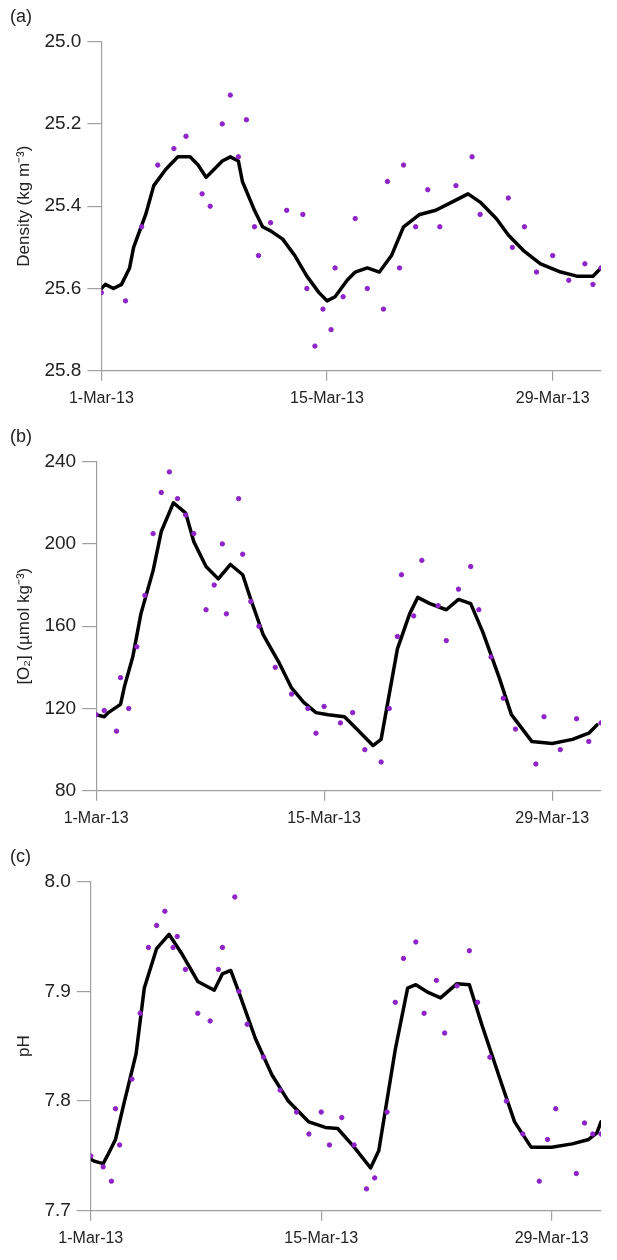 The image size is (617, 1260). What do you see at coordinates (57, 1210) in the screenshot?
I see `y-tick-label: 7.7` at bounding box center [57, 1210].